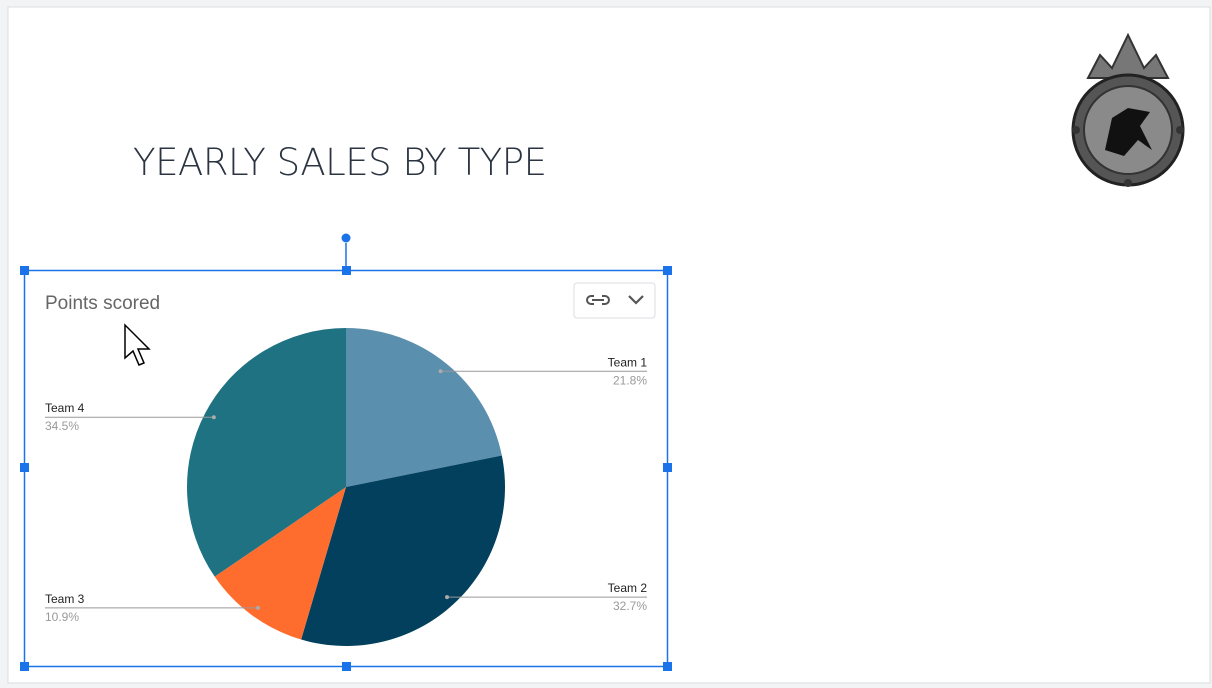 Image resolution: width=1212 pixels, height=688 pixels. Describe the element at coordinates (137, 344) in the screenshot. I see `mouse-cursor` at that location.